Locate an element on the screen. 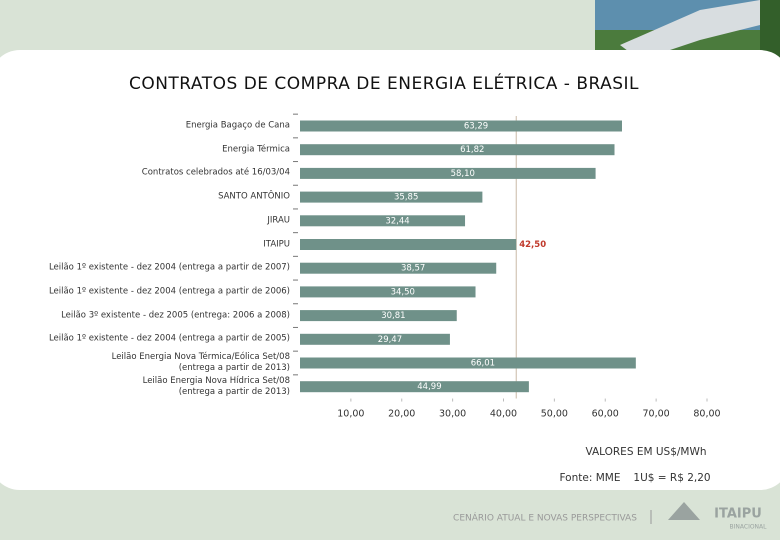 This screenshot has width=780, height=540. source: Fonte: MME is located at coordinates (590, 478).